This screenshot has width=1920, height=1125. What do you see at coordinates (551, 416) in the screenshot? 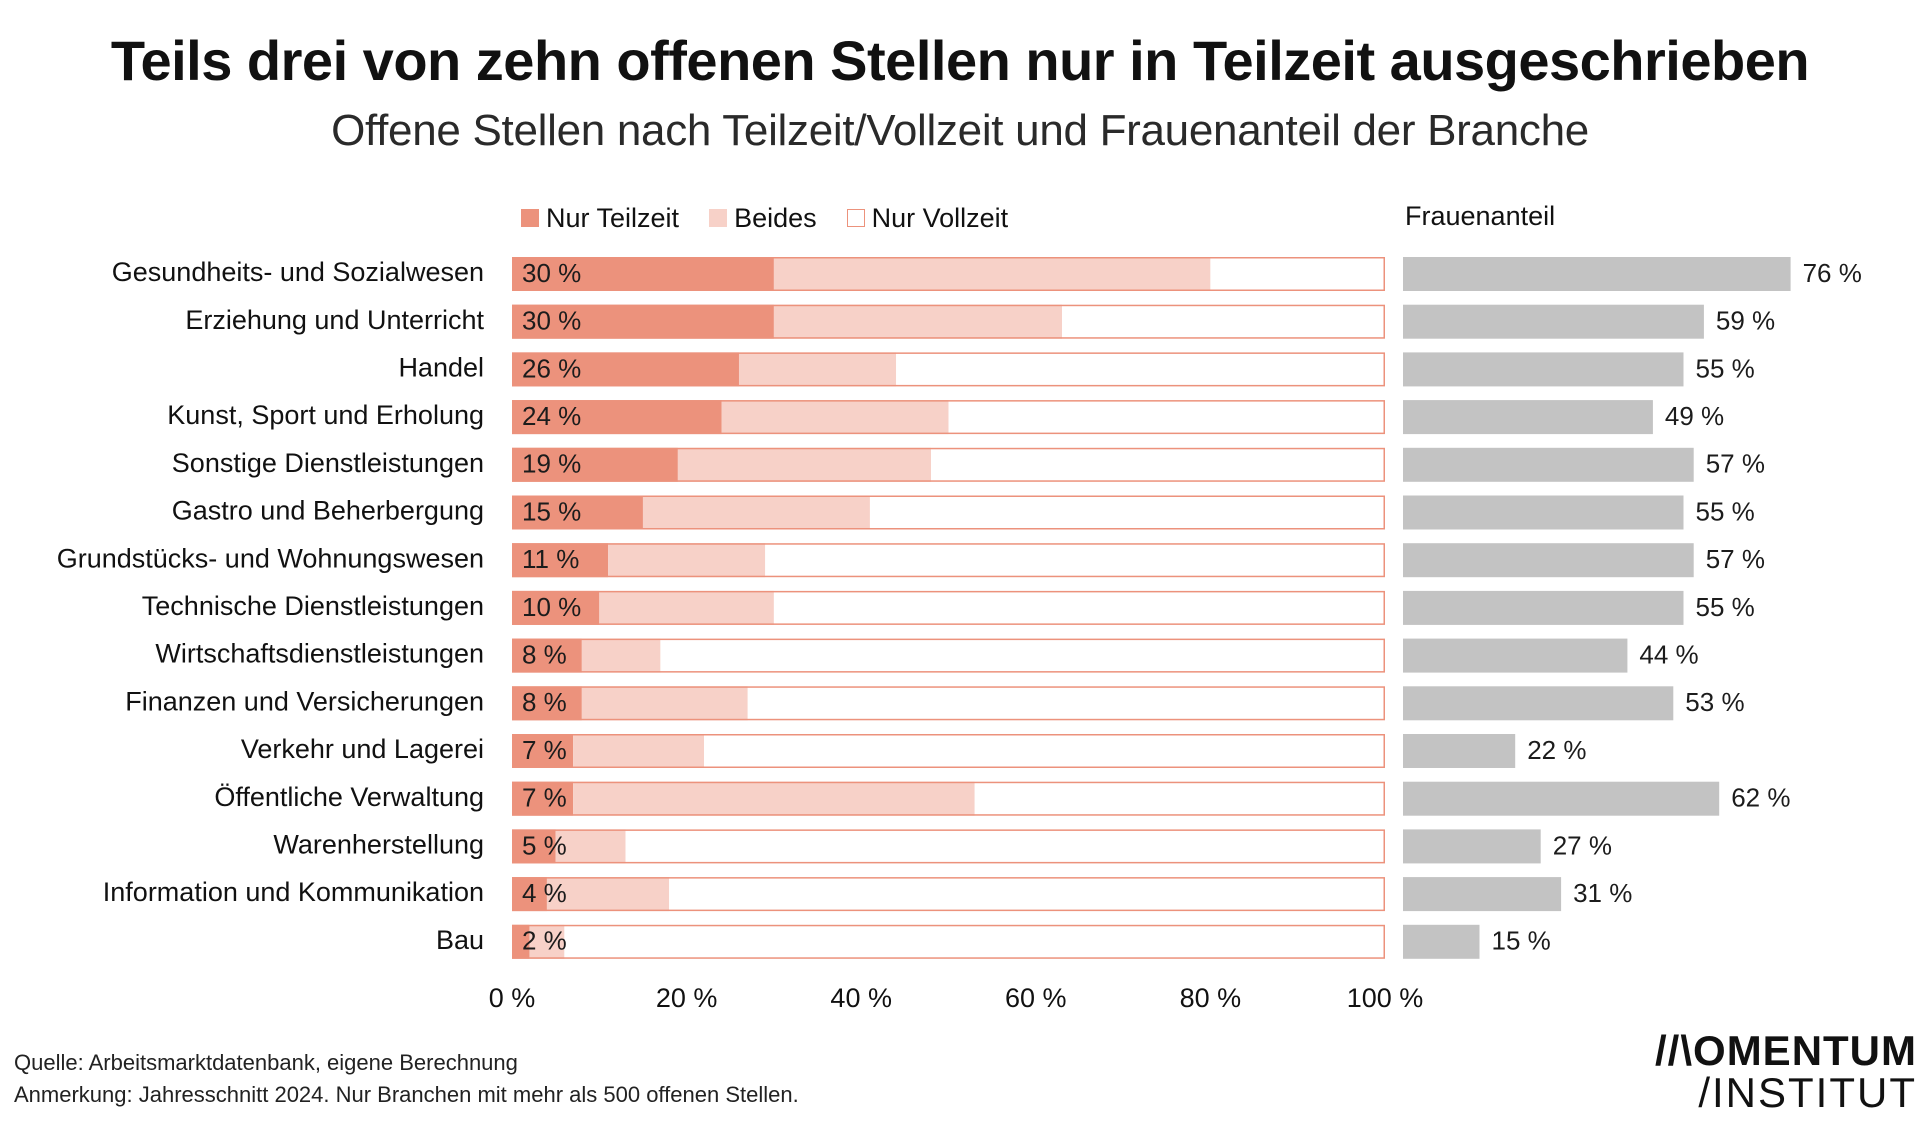
I see `data-label-teilzeit: 24 %` at bounding box center [551, 416].